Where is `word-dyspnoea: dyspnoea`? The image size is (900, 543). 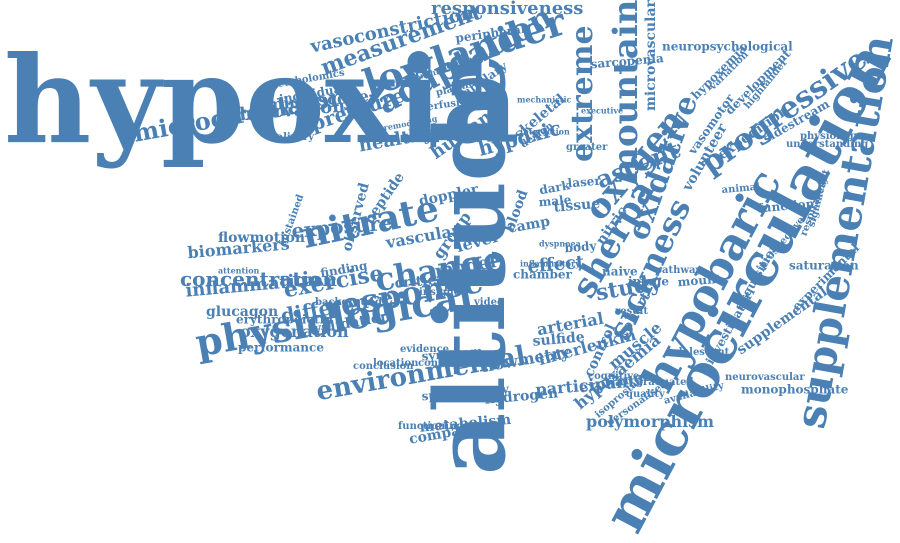
word-dyspnoea: dyspnoea is located at coordinates (560, 243).